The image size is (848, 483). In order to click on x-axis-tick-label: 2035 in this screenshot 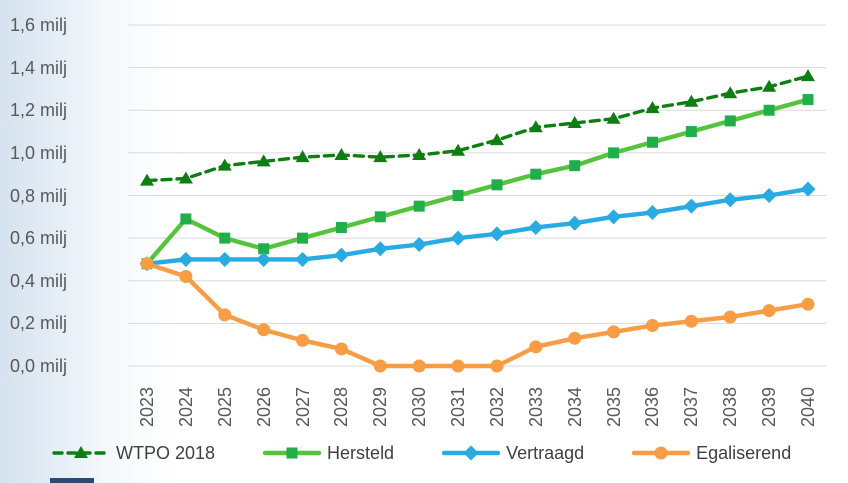, I will do `click(613, 407)`.